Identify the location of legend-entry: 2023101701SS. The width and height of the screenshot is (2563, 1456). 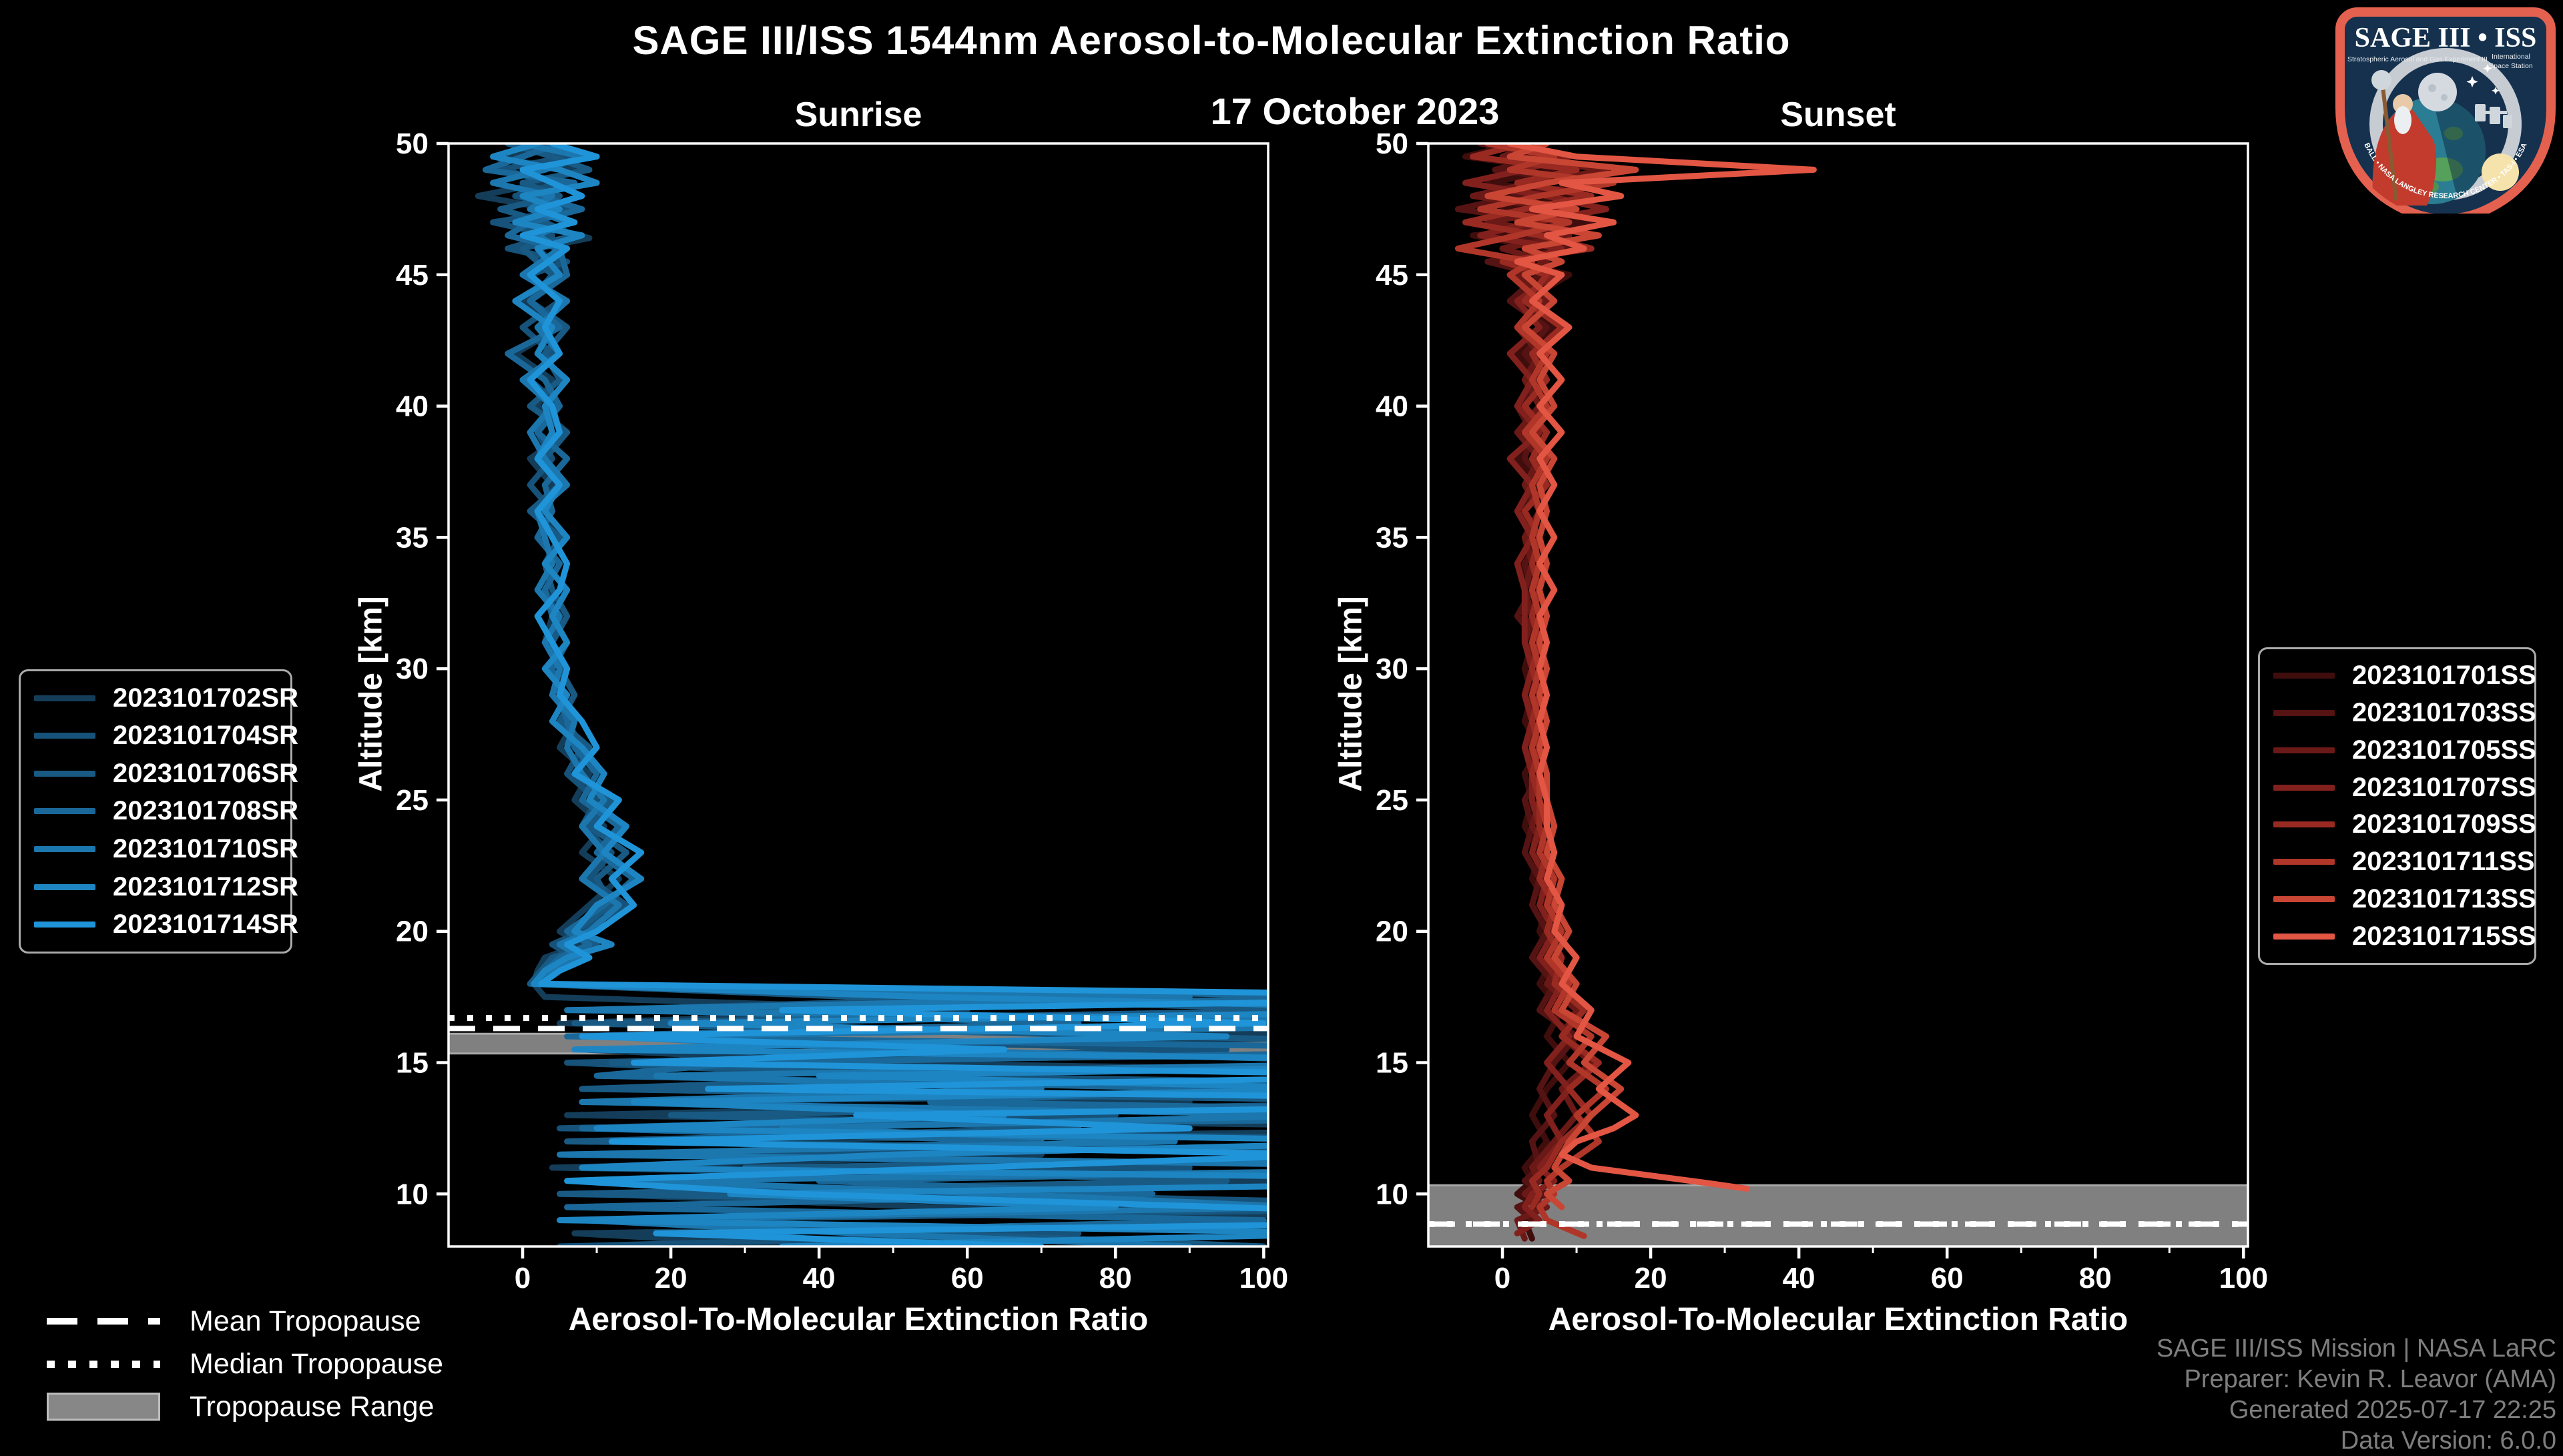
(2404, 676).